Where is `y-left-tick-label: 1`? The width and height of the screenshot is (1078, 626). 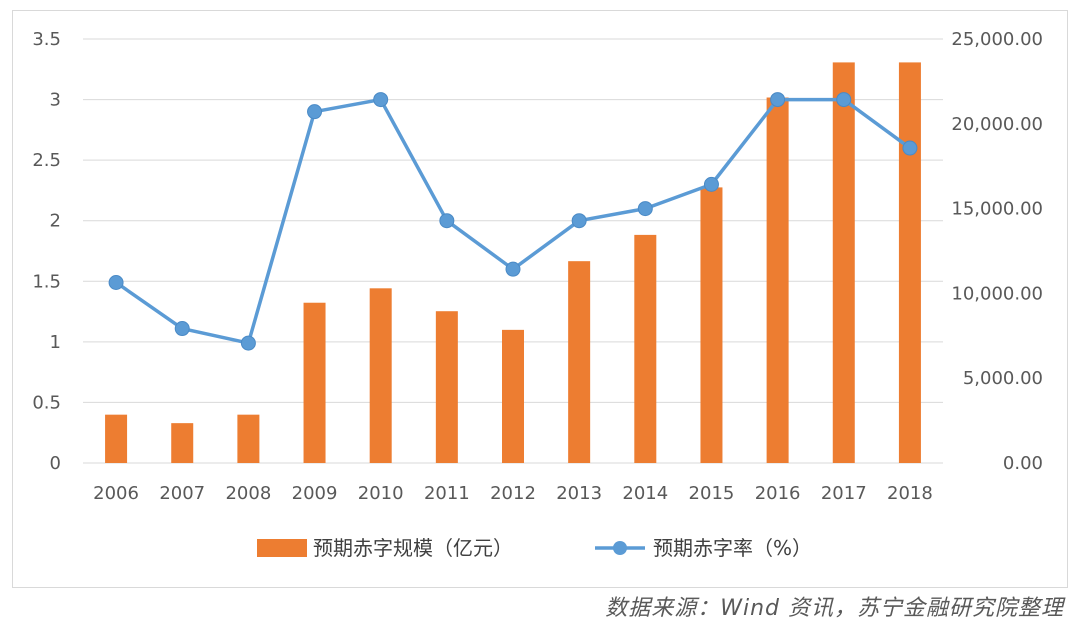
y-left-tick-label: 1 is located at coordinates (55, 342).